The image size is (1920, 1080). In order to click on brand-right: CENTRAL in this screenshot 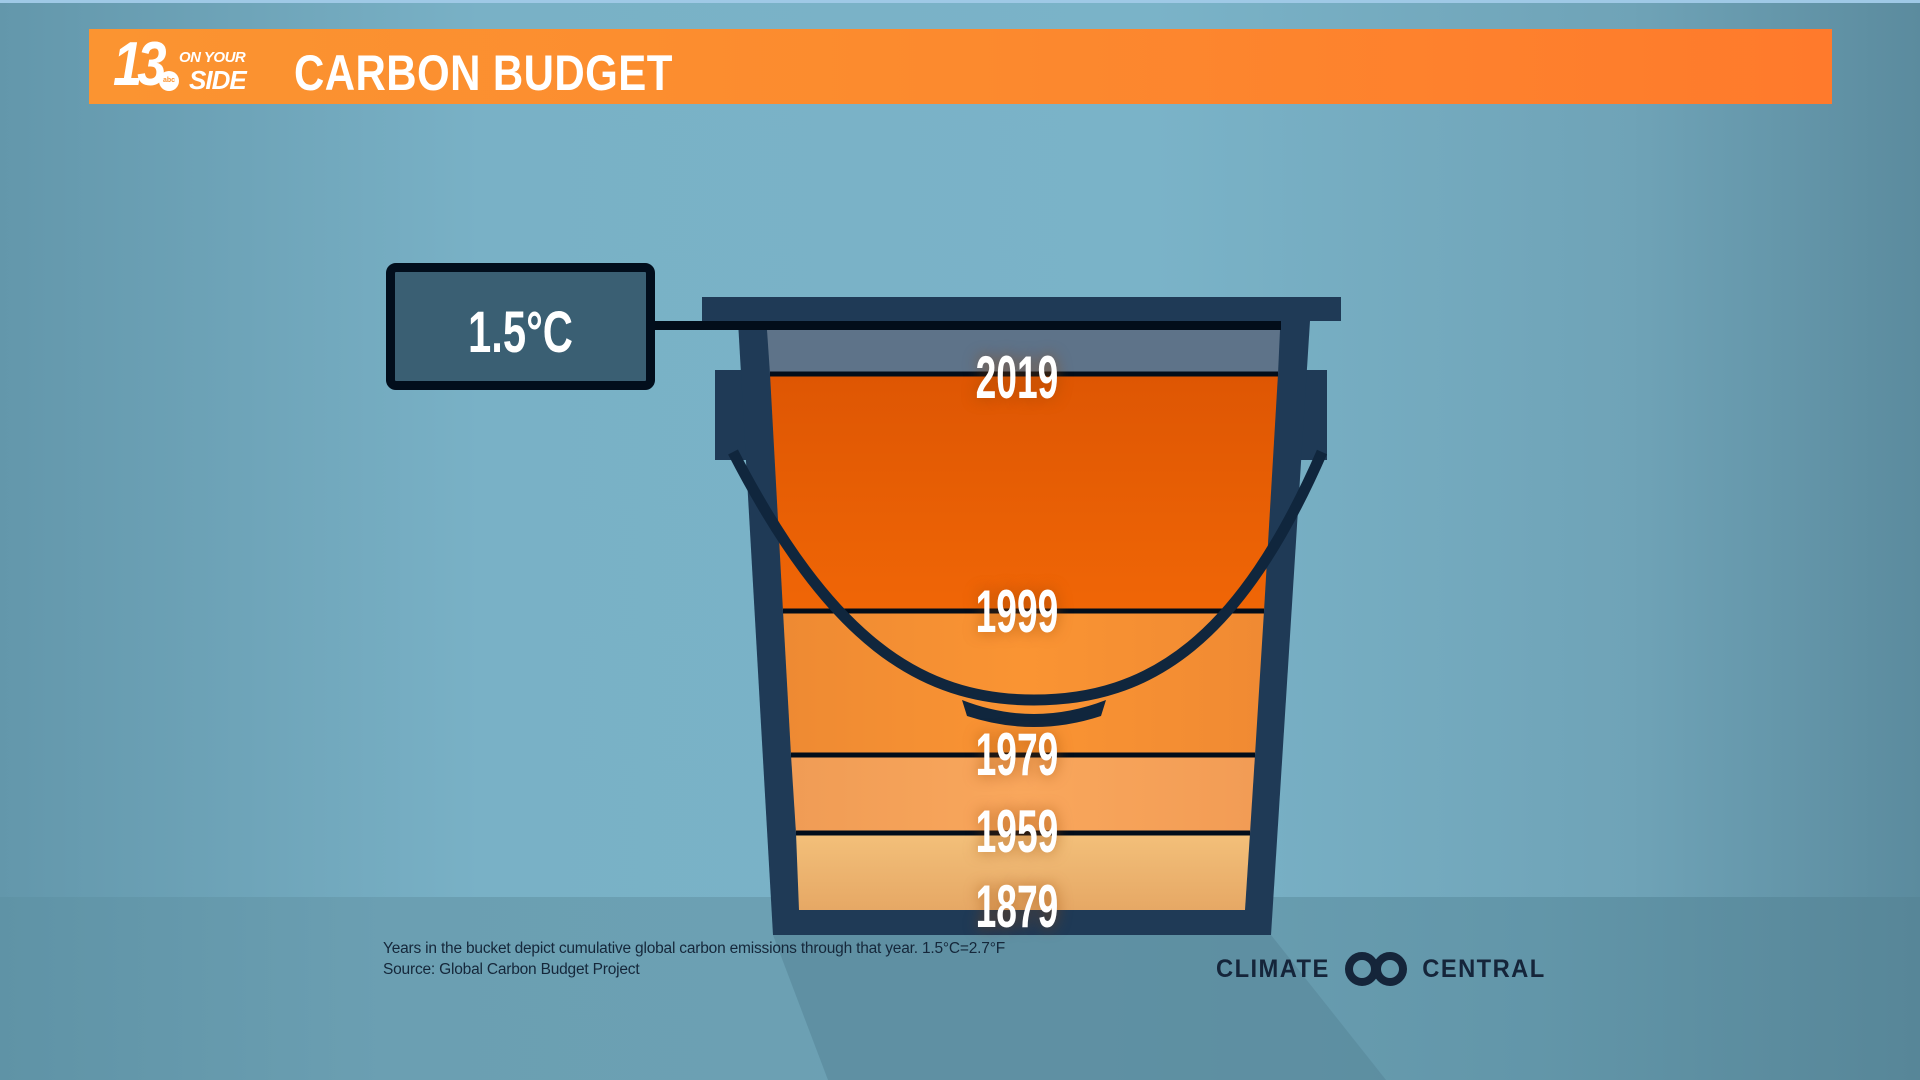, I will do `click(1483, 968)`.